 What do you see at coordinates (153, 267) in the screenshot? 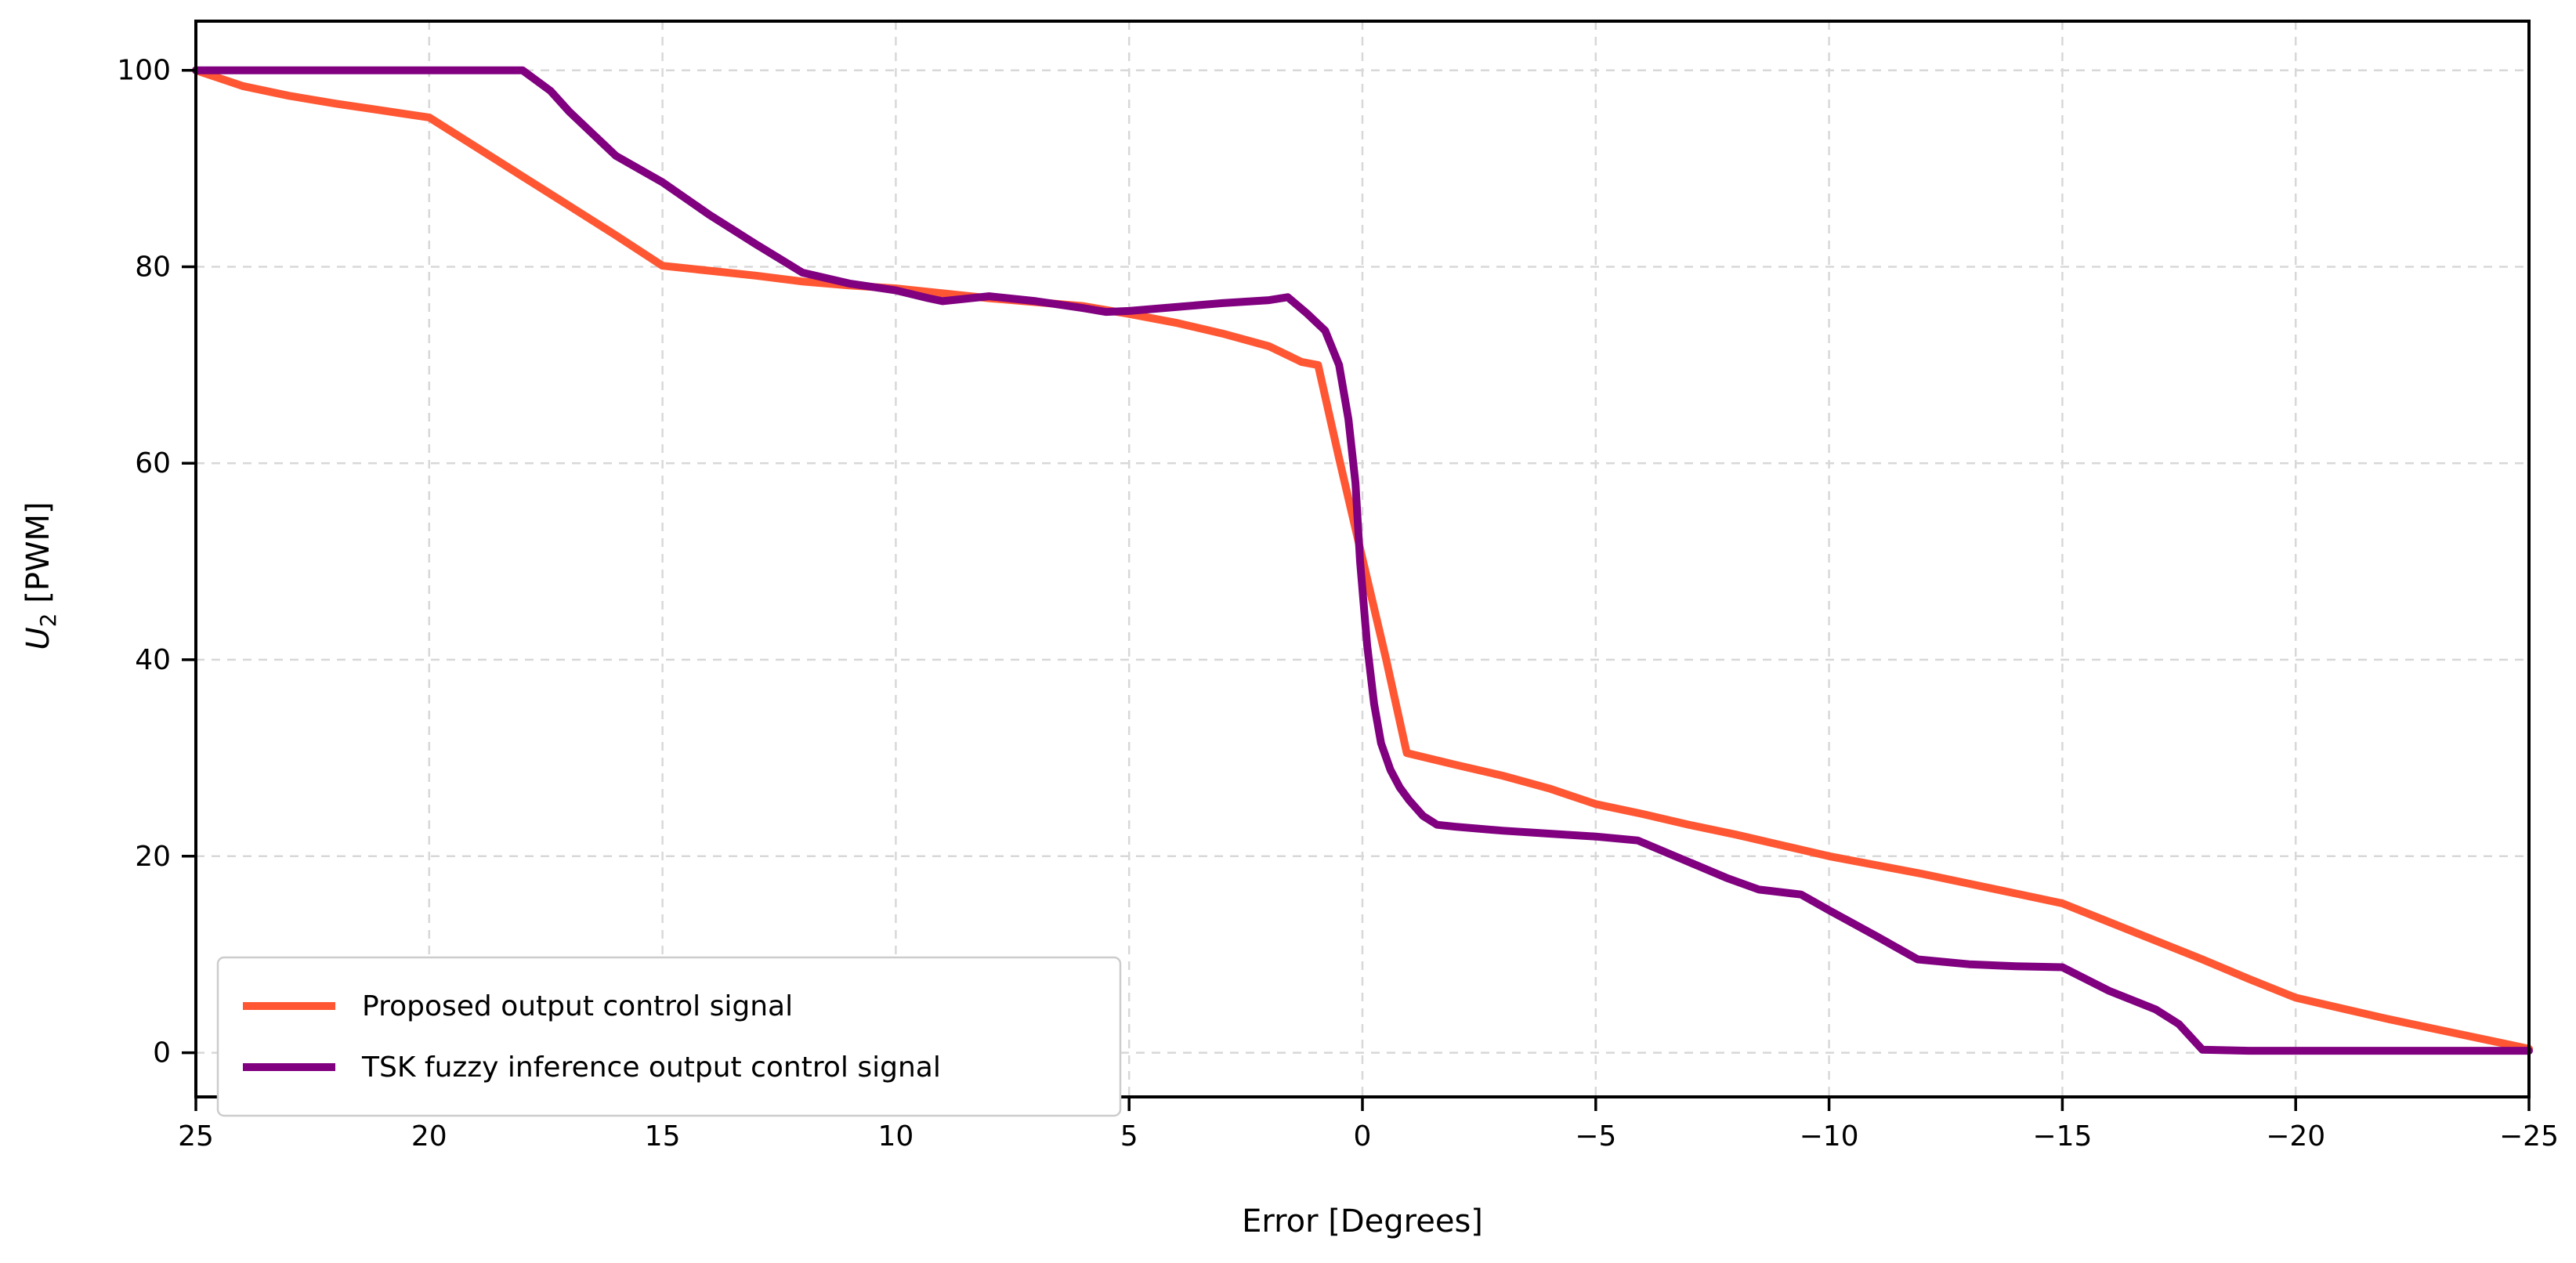
I see `y-tick-label: 80` at bounding box center [153, 267].